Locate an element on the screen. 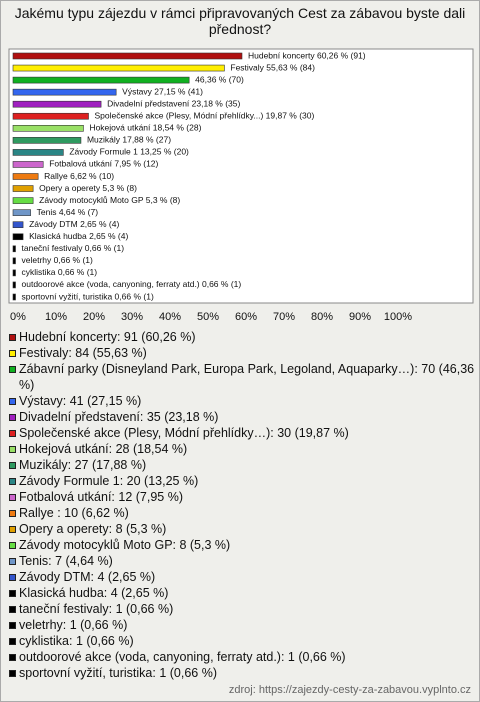 This screenshot has height=702, width=480. legend-label: Rallye : 10 (6,62 %) is located at coordinates (74, 513).